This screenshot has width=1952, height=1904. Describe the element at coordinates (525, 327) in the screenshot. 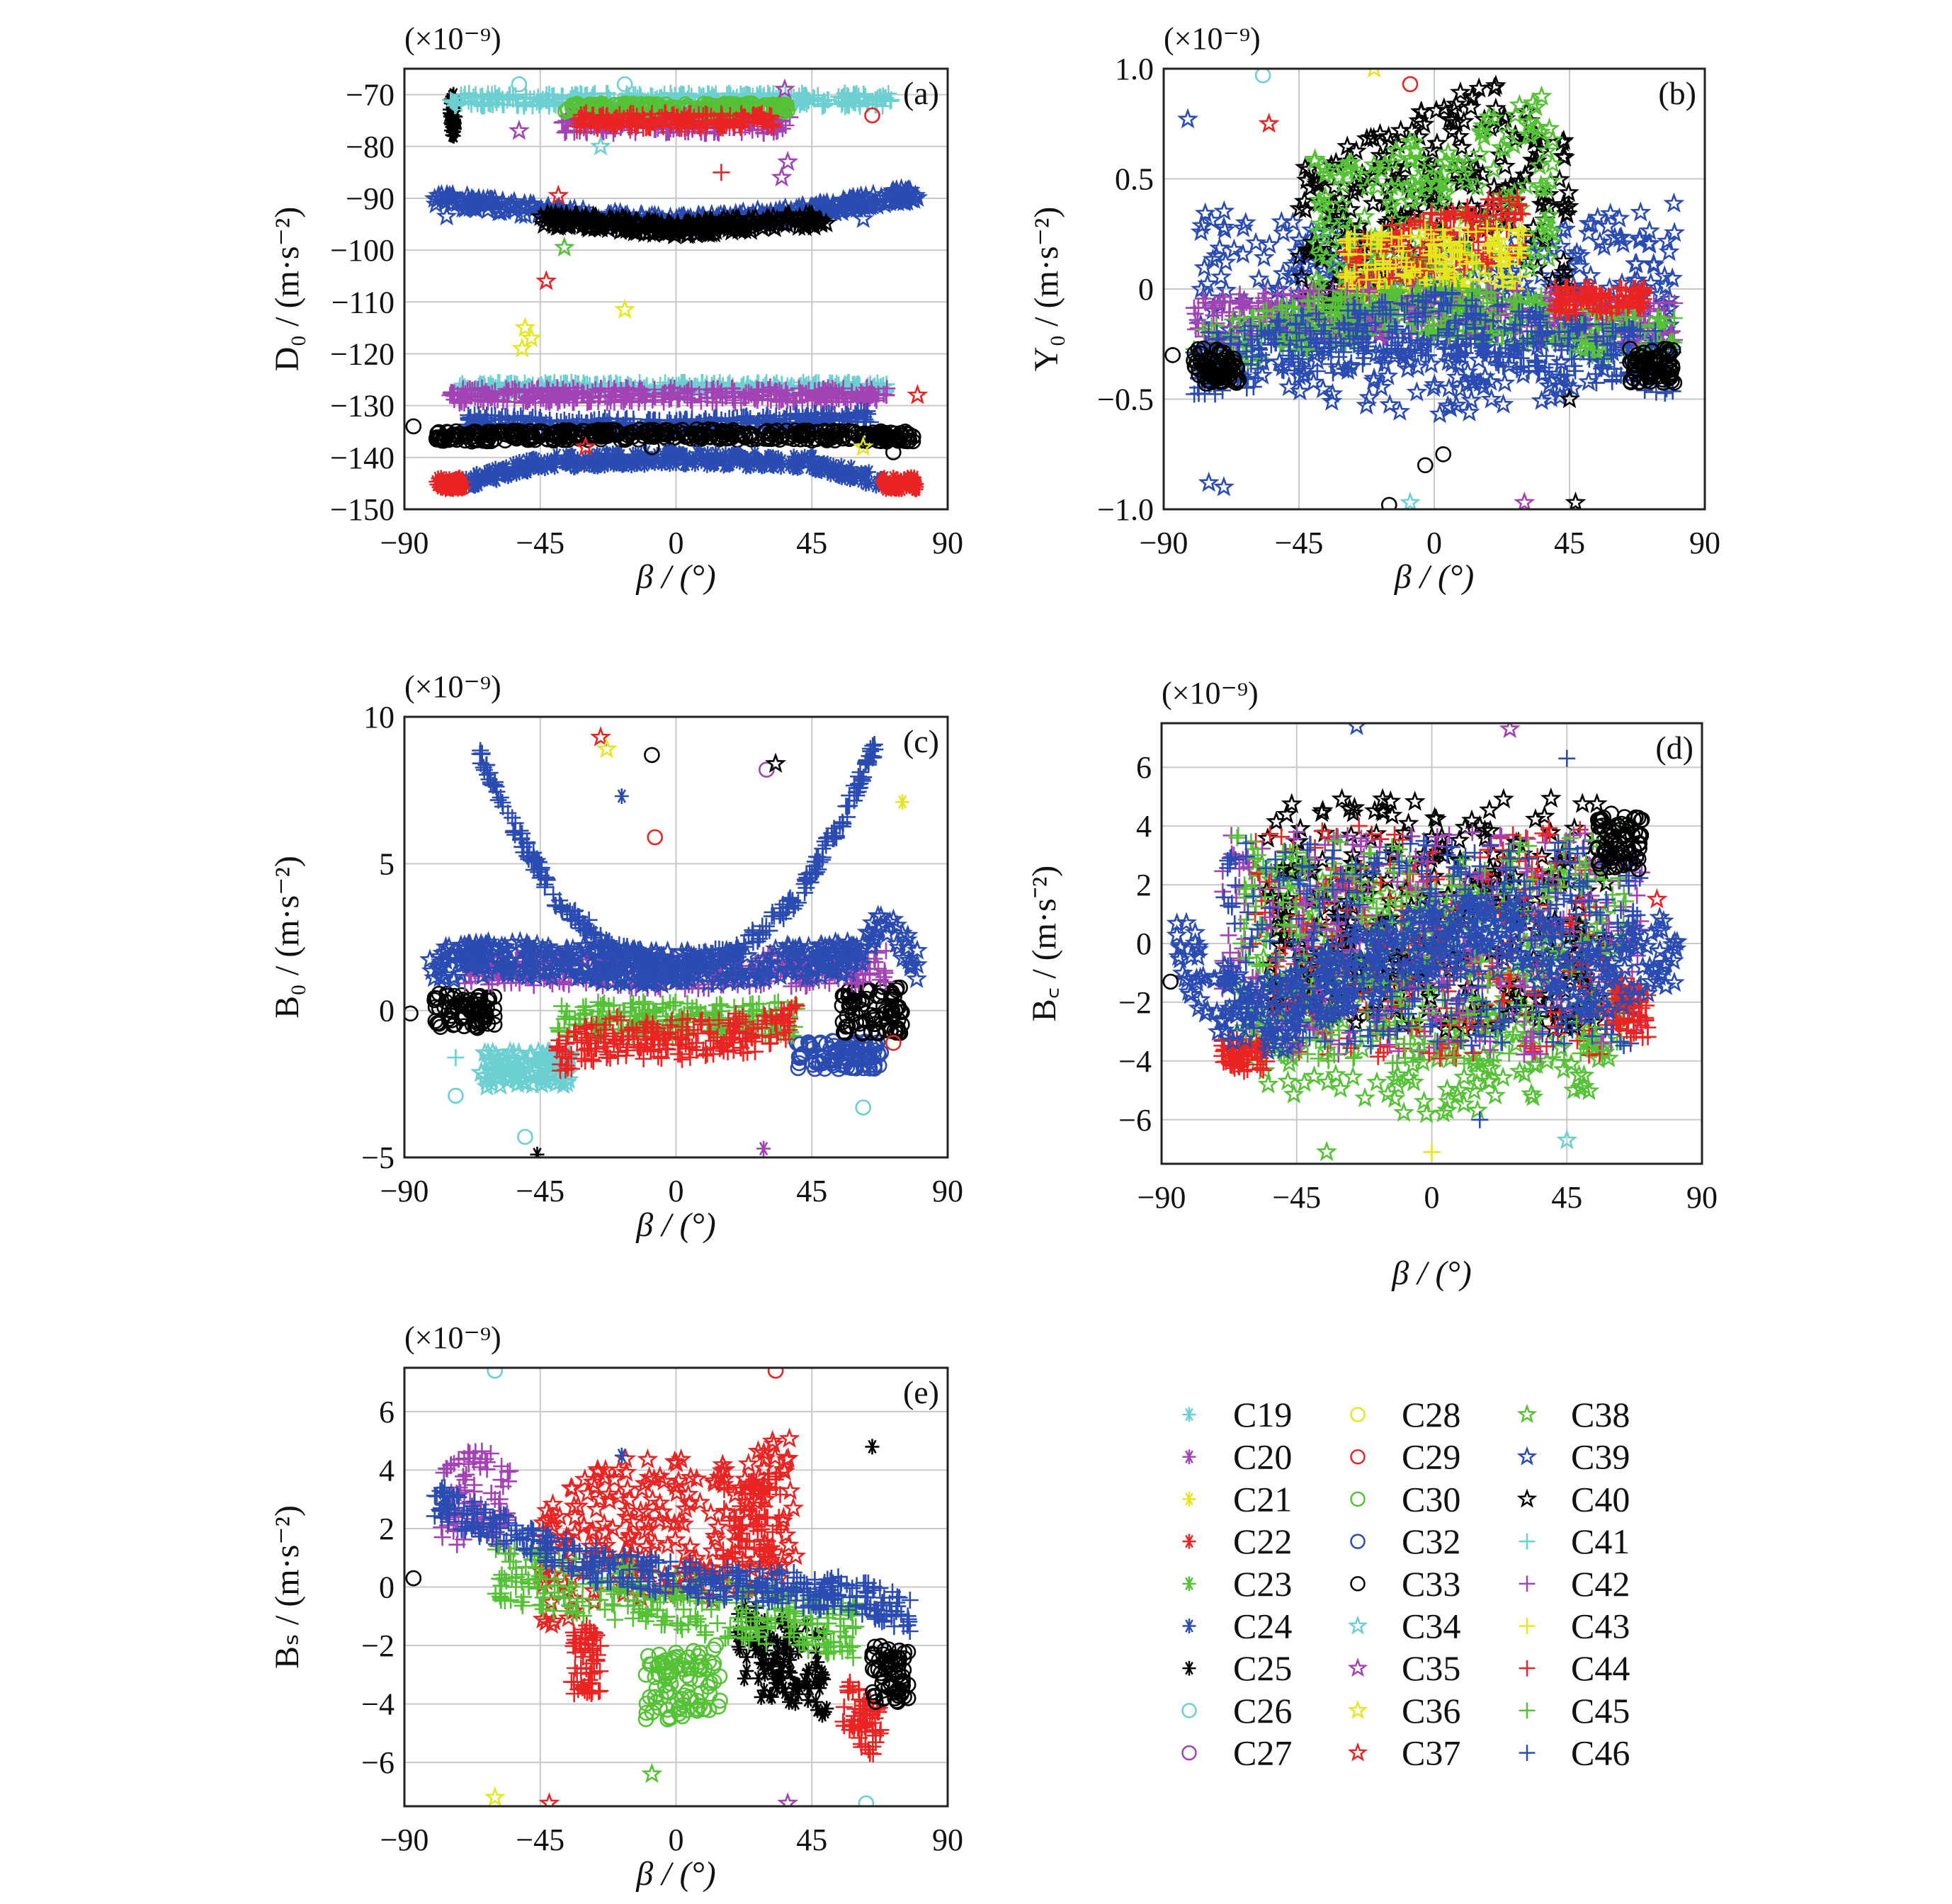

I see `marker-C36` at that location.